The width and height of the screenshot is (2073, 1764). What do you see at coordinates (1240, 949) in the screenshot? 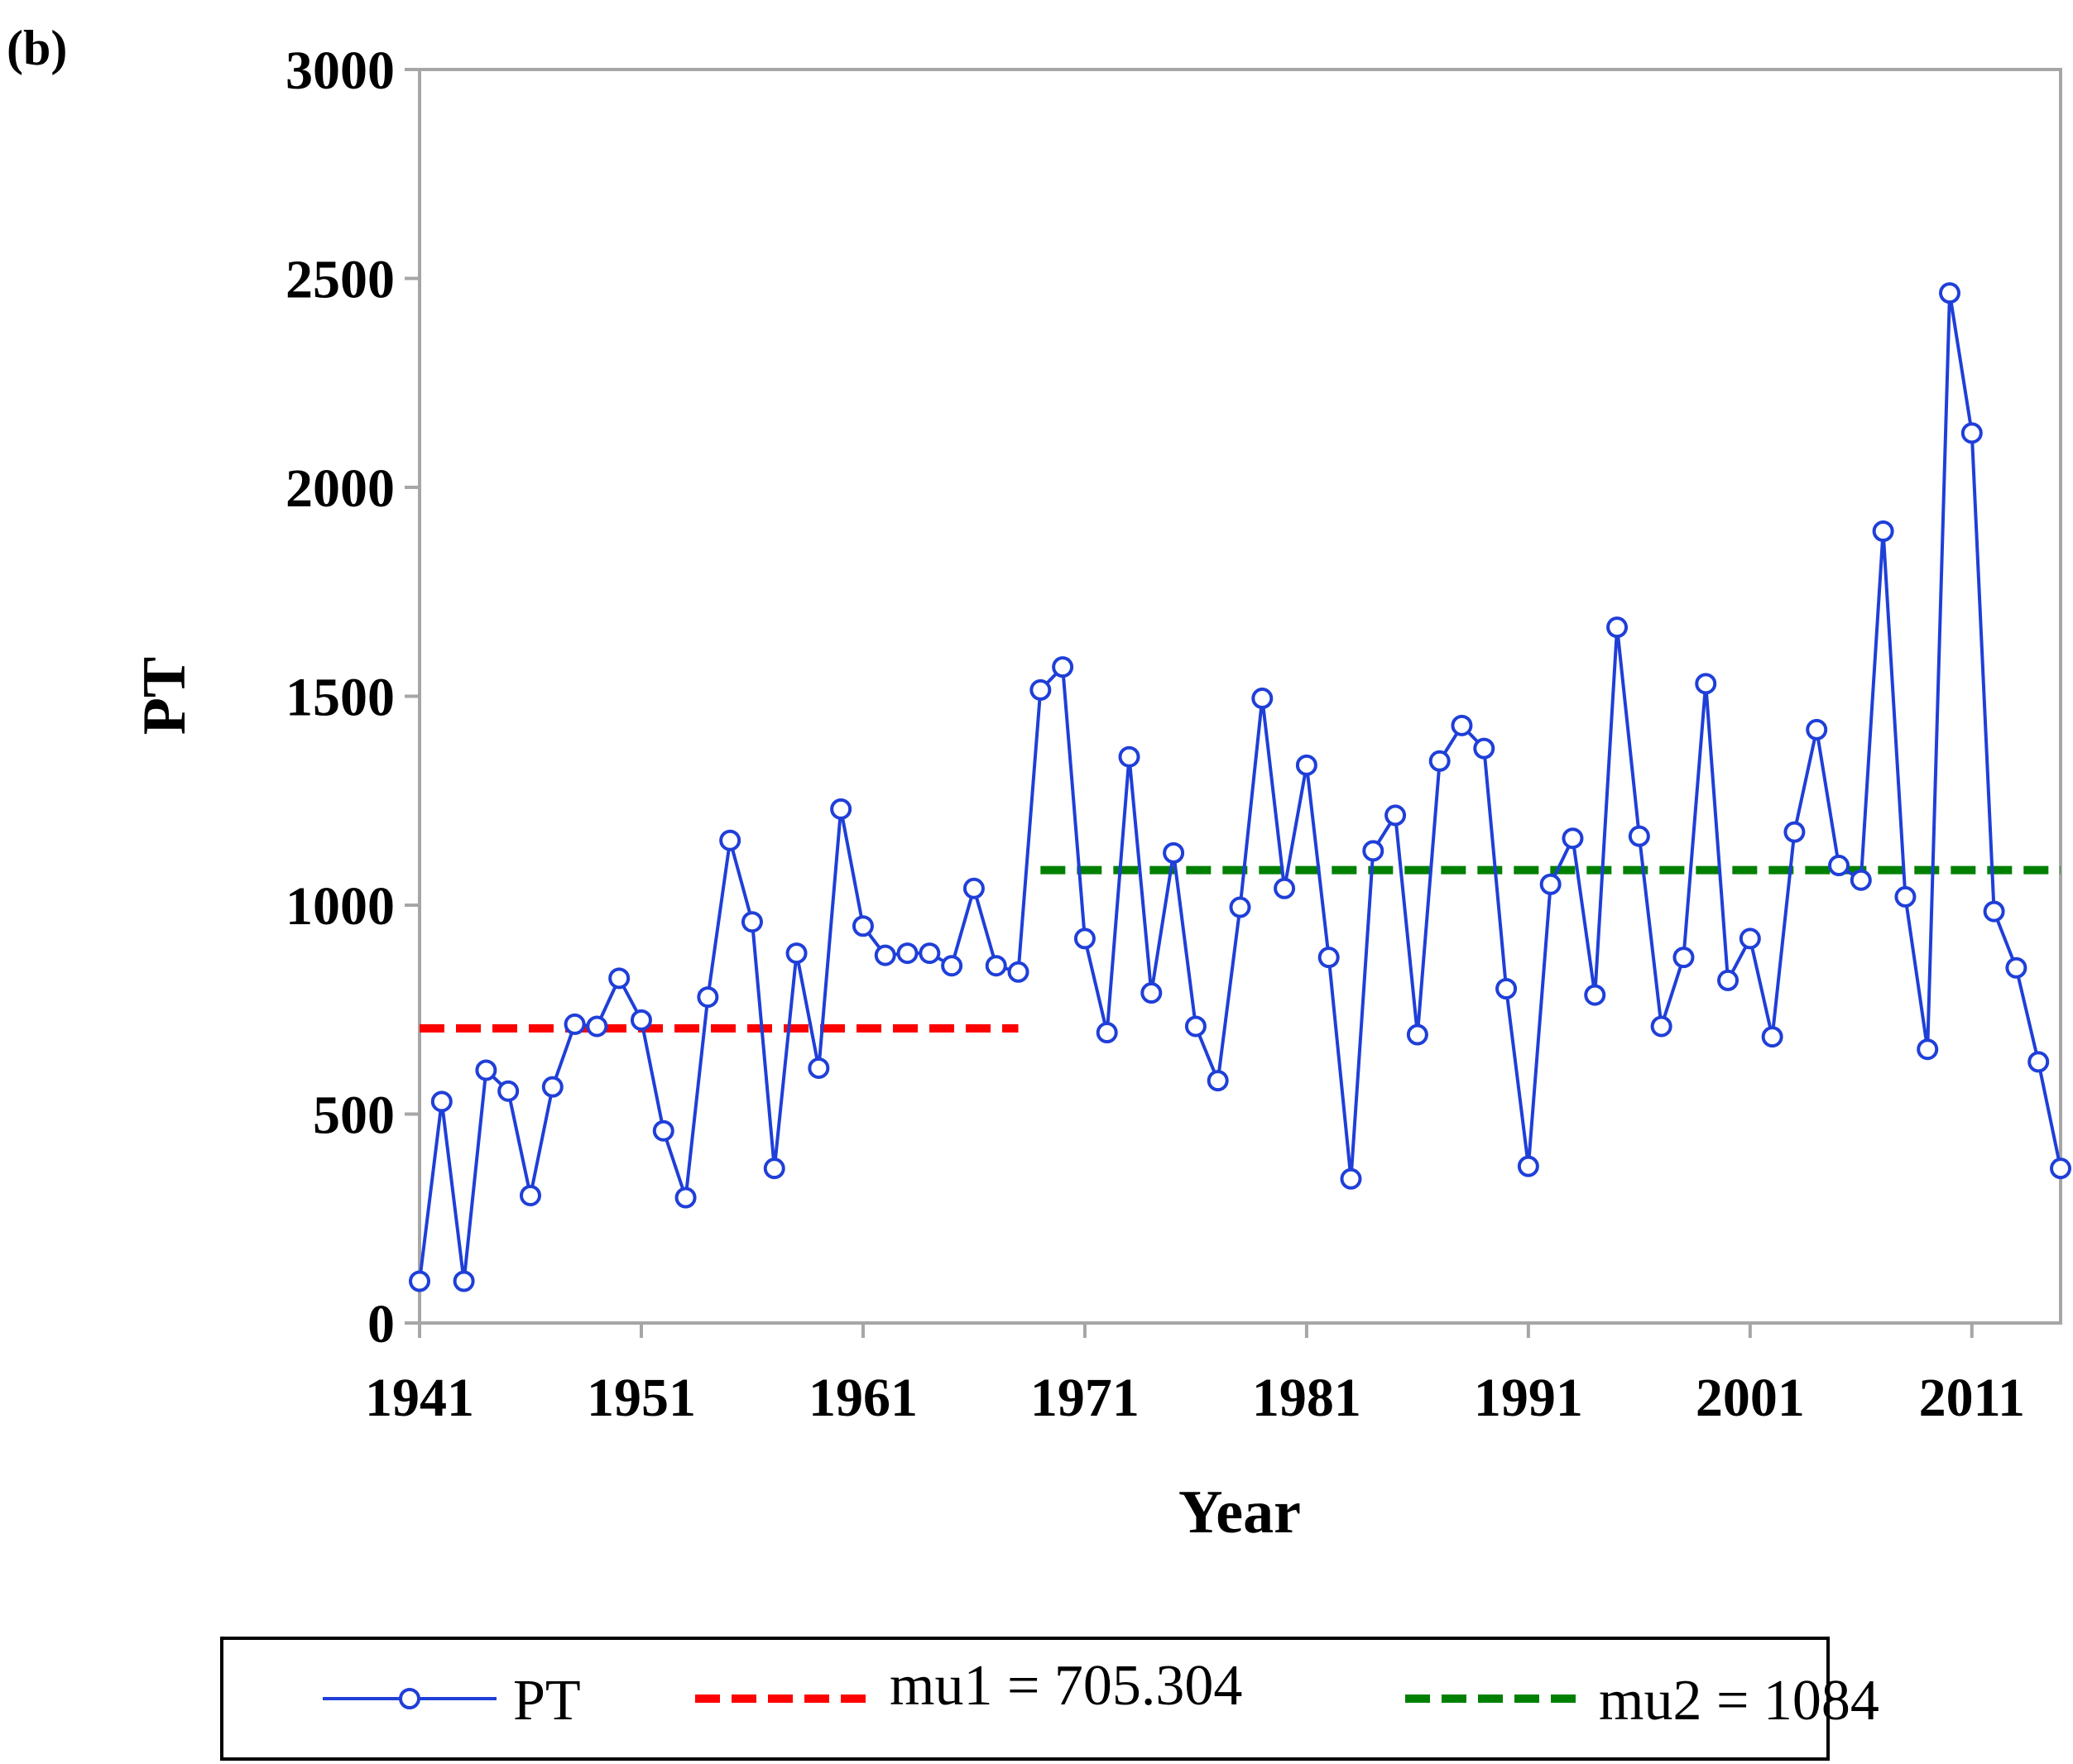
I see `reference-lines` at bounding box center [1240, 949].